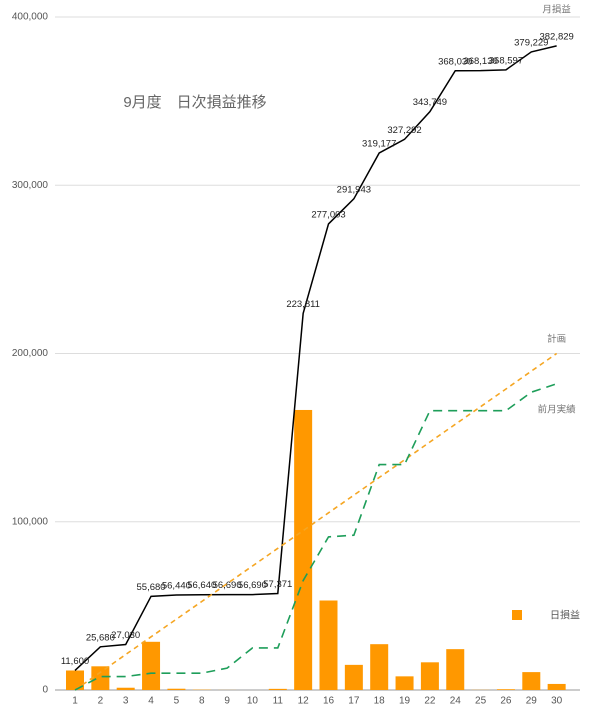  I want to click on x-tick-label: 30, so click(557, 701).